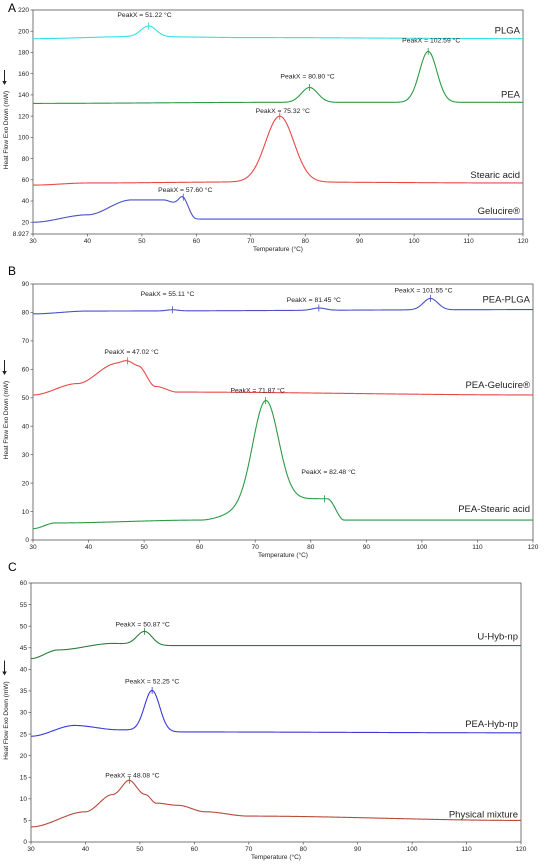  What do you see at coordinates (144, 15) in the screenshot?
I see `peak-annotation: PeakX = 51.22 °C` at bounding box center [144, 15].